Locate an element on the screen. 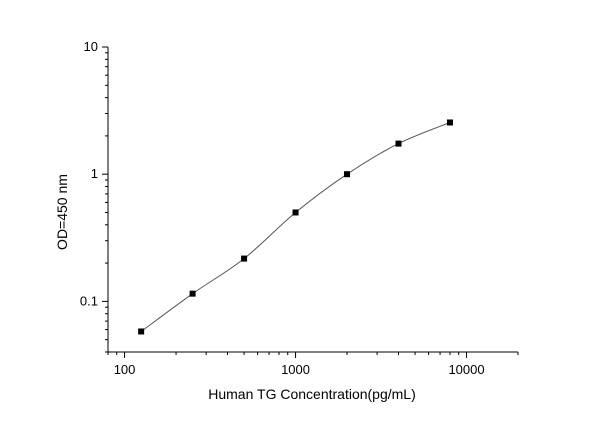 The image size is (600, 422). x-tick-label: 100 is located at coordinates (125, 369).